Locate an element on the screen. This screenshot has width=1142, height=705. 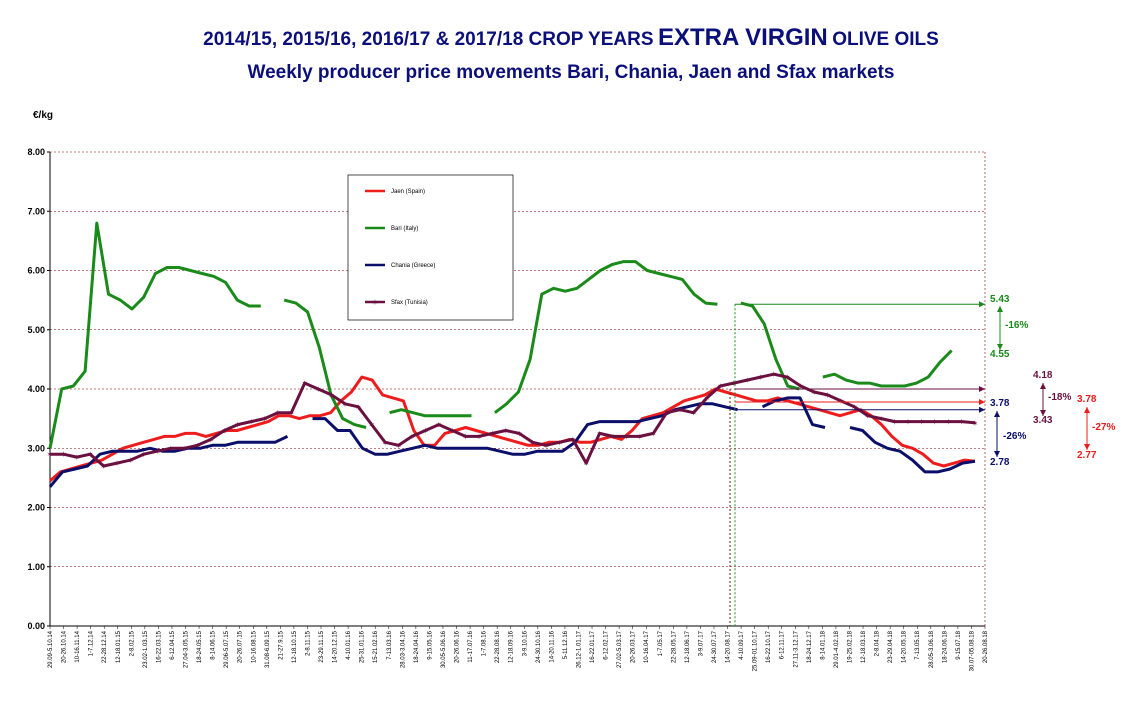
annotation-label: -18% is located at coordinates (1059, 397).